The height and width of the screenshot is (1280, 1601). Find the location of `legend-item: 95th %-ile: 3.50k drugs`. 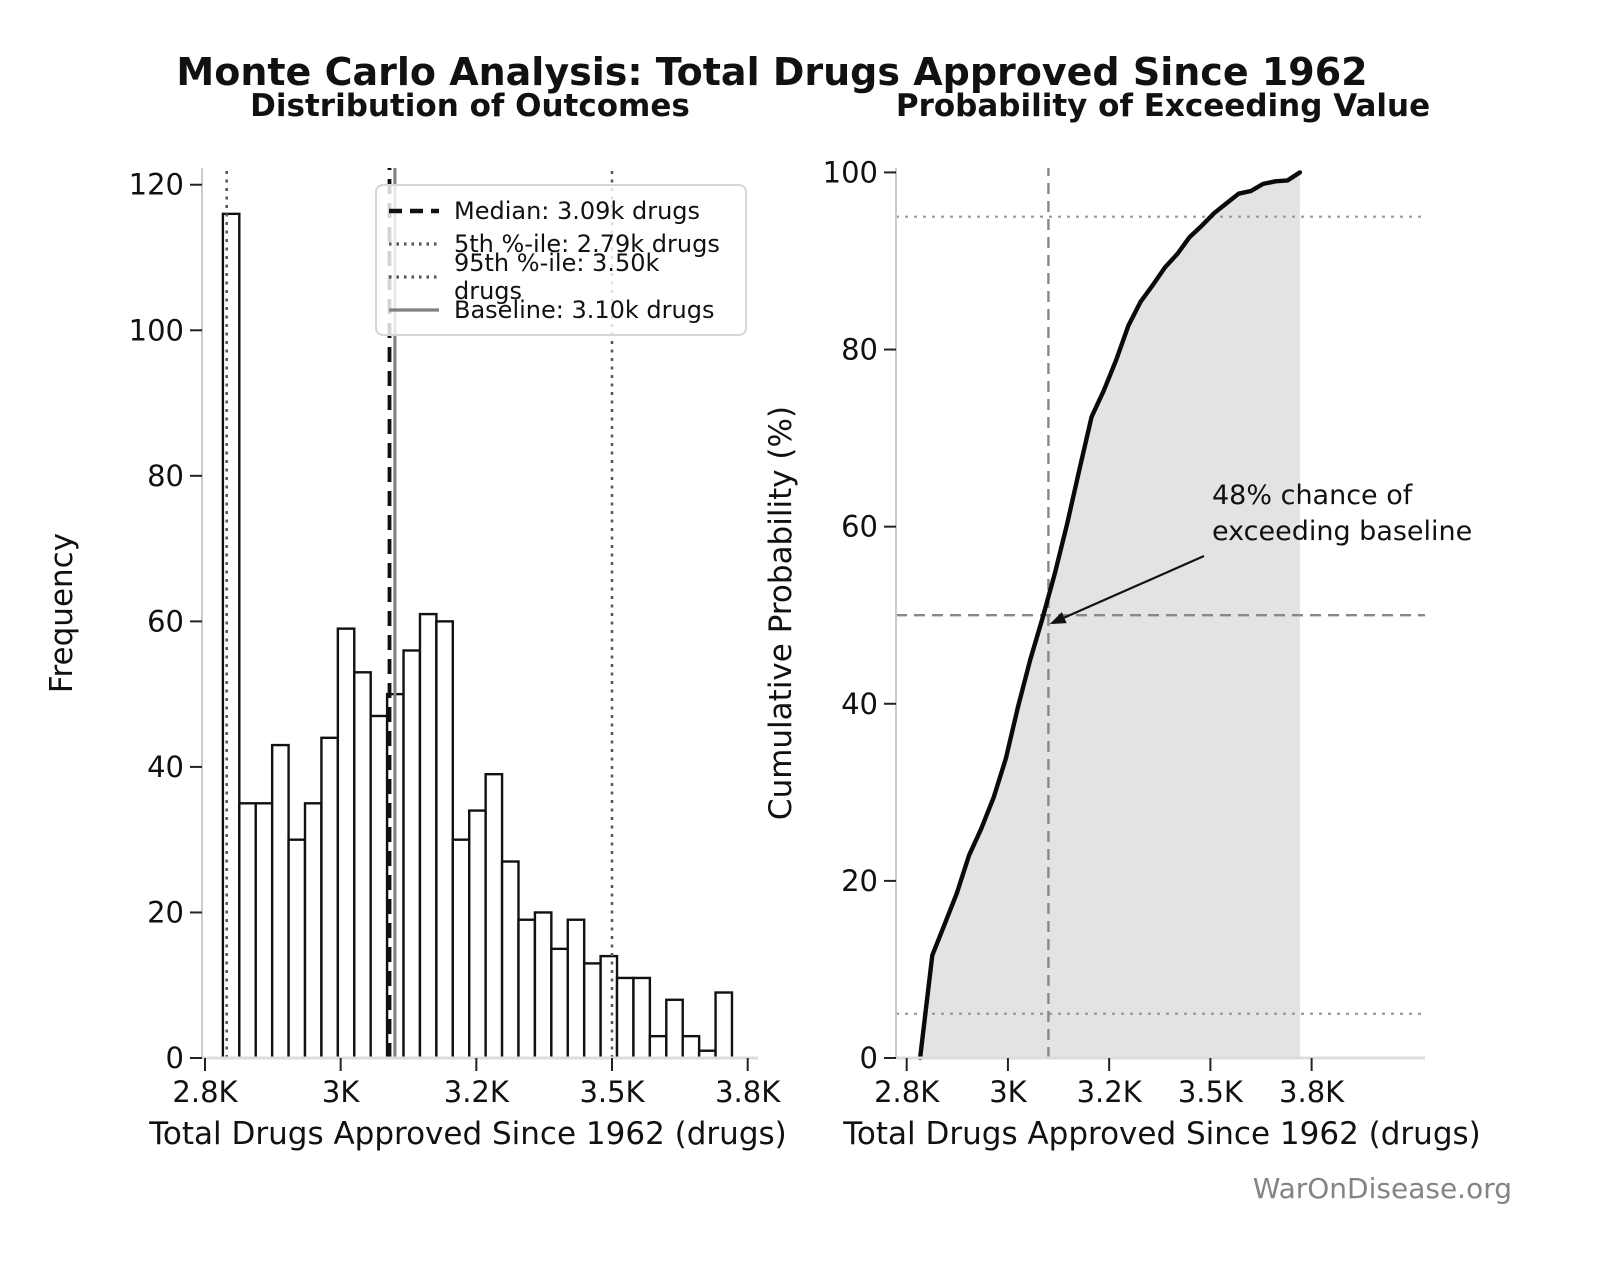

legend-item: 95th %-ile: 3.50k drugs is located at coordinates (561, 277).